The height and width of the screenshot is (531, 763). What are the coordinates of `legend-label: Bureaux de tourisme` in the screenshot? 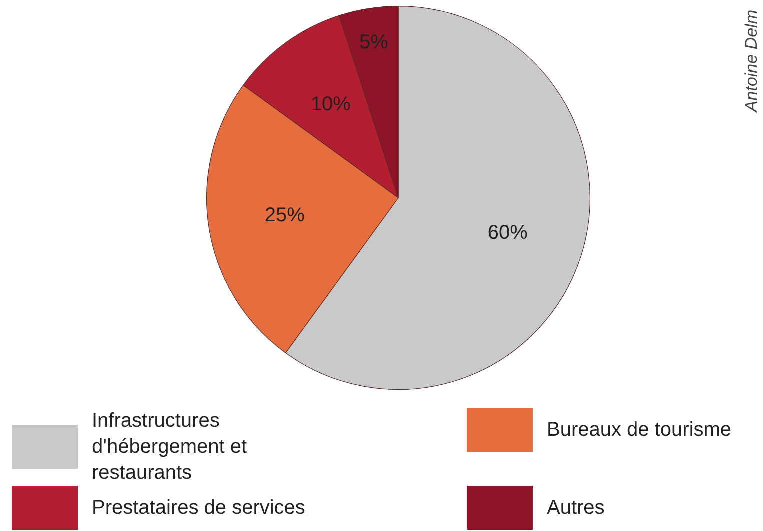 It's located at (640, 430).